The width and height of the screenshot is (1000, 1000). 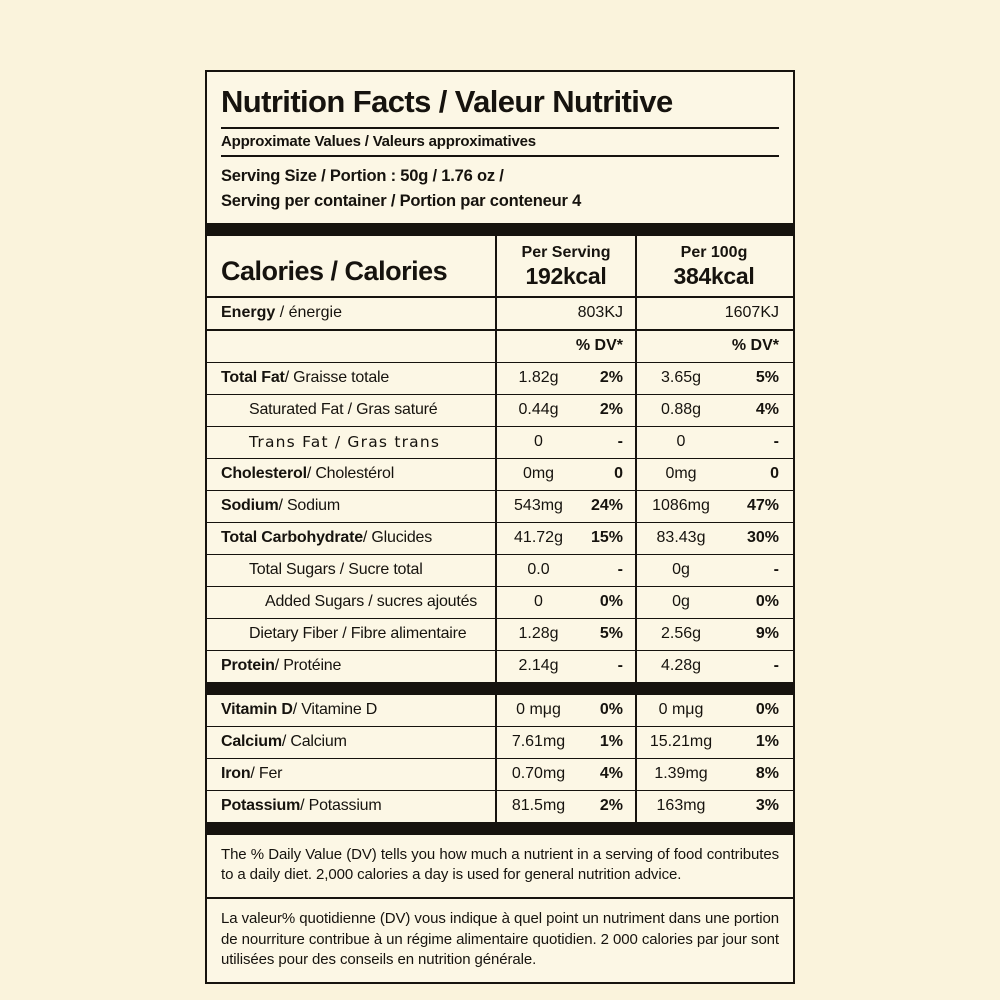 What do you see at coordinates (537, 742) in the screenshot?
I see `per-serving-amount: 7.61mg` at bounding box center [537, 742].